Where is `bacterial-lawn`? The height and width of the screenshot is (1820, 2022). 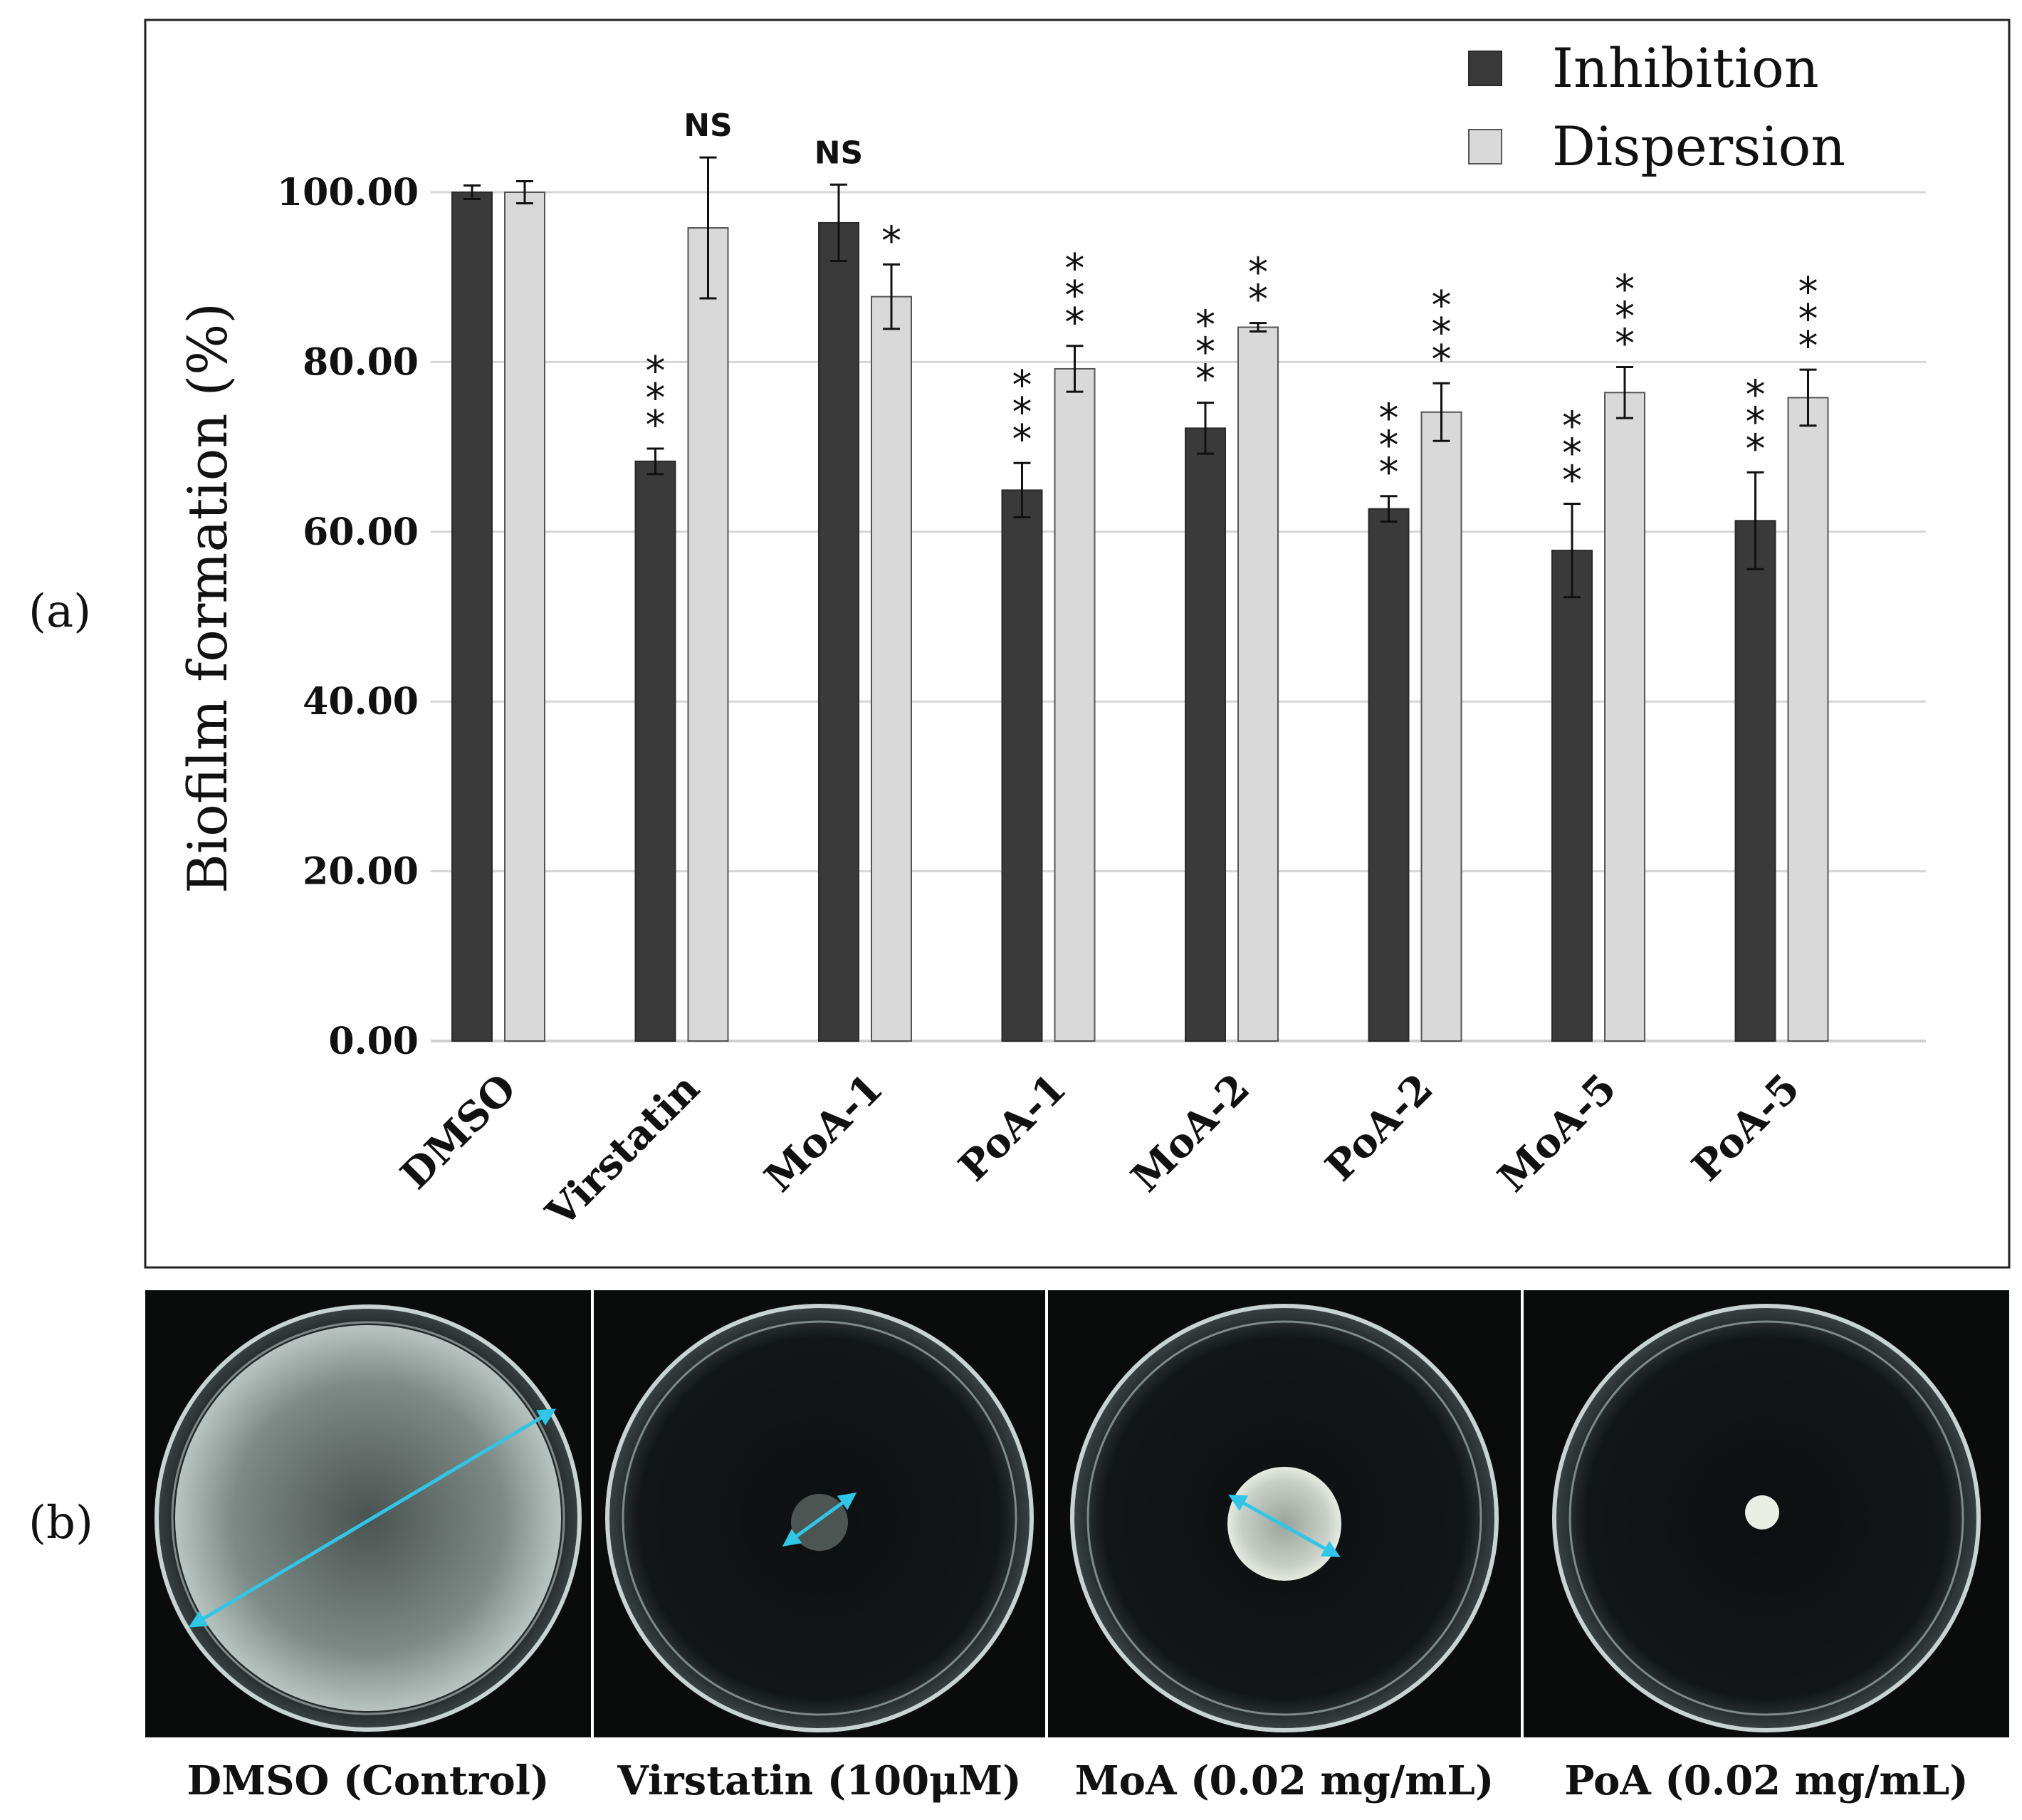 bacterial-lawn is located at coordinates (368, 1518).